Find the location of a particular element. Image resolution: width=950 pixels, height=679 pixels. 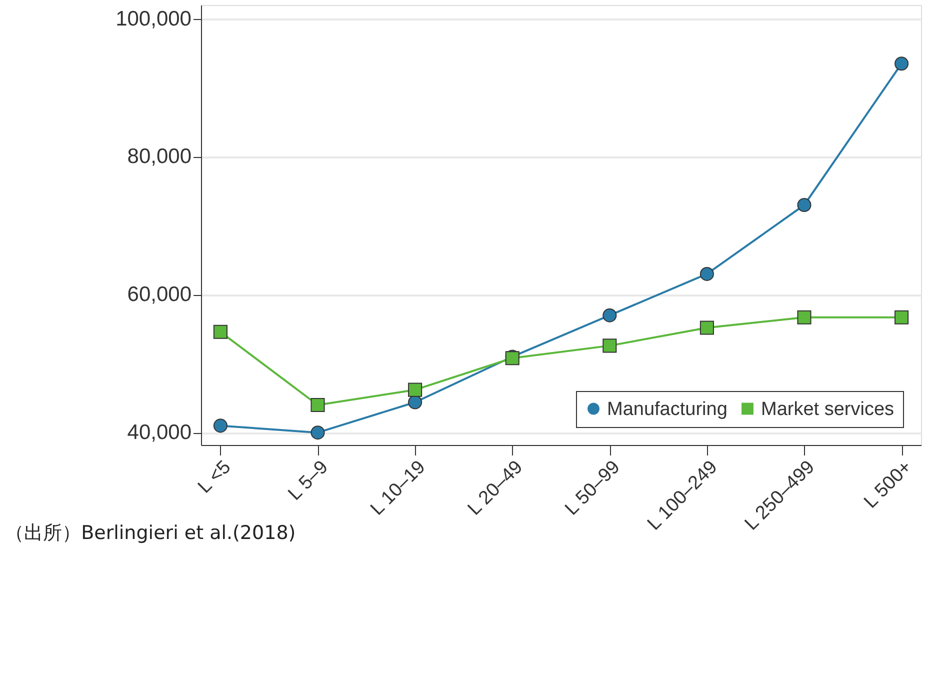

y-tick-label: 80,000 is located at coordinates (159, 156).